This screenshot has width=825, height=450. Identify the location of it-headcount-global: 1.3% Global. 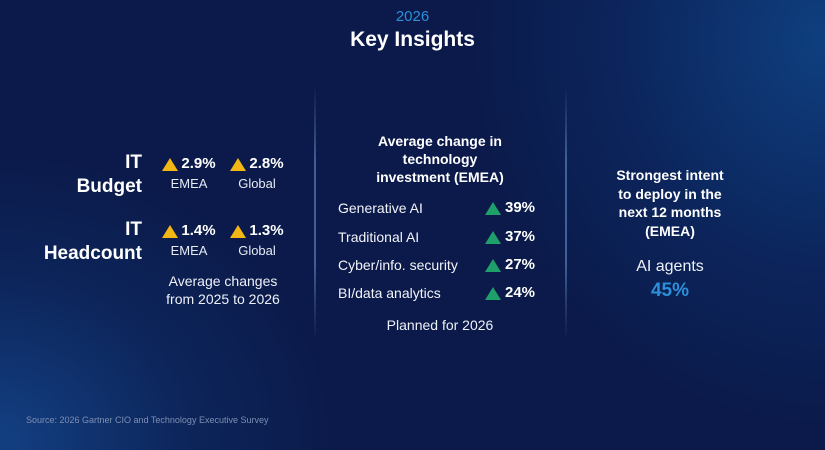
(257, 240).